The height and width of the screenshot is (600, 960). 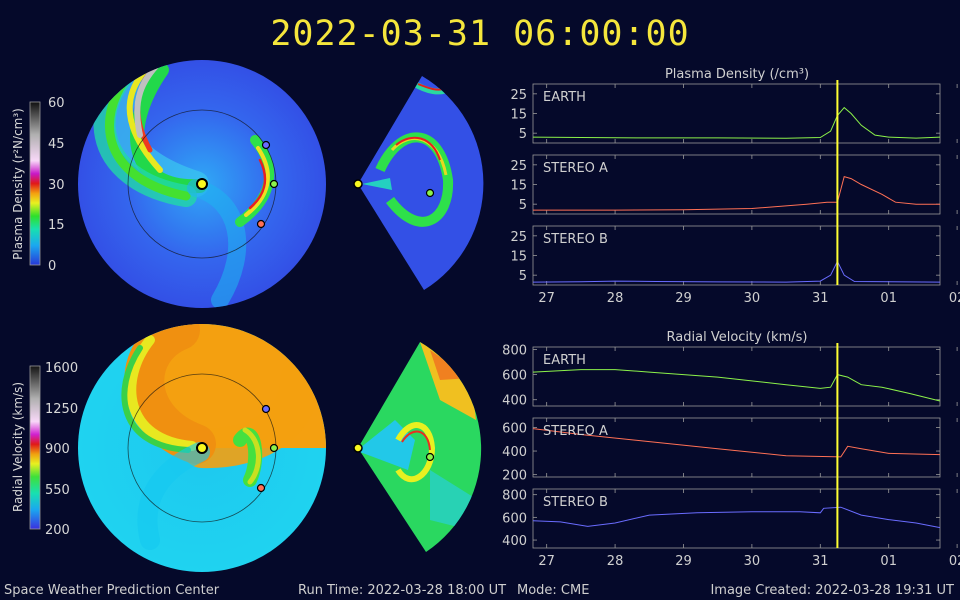 I want to click on density-tick: 30, so click(x=56, y=185).